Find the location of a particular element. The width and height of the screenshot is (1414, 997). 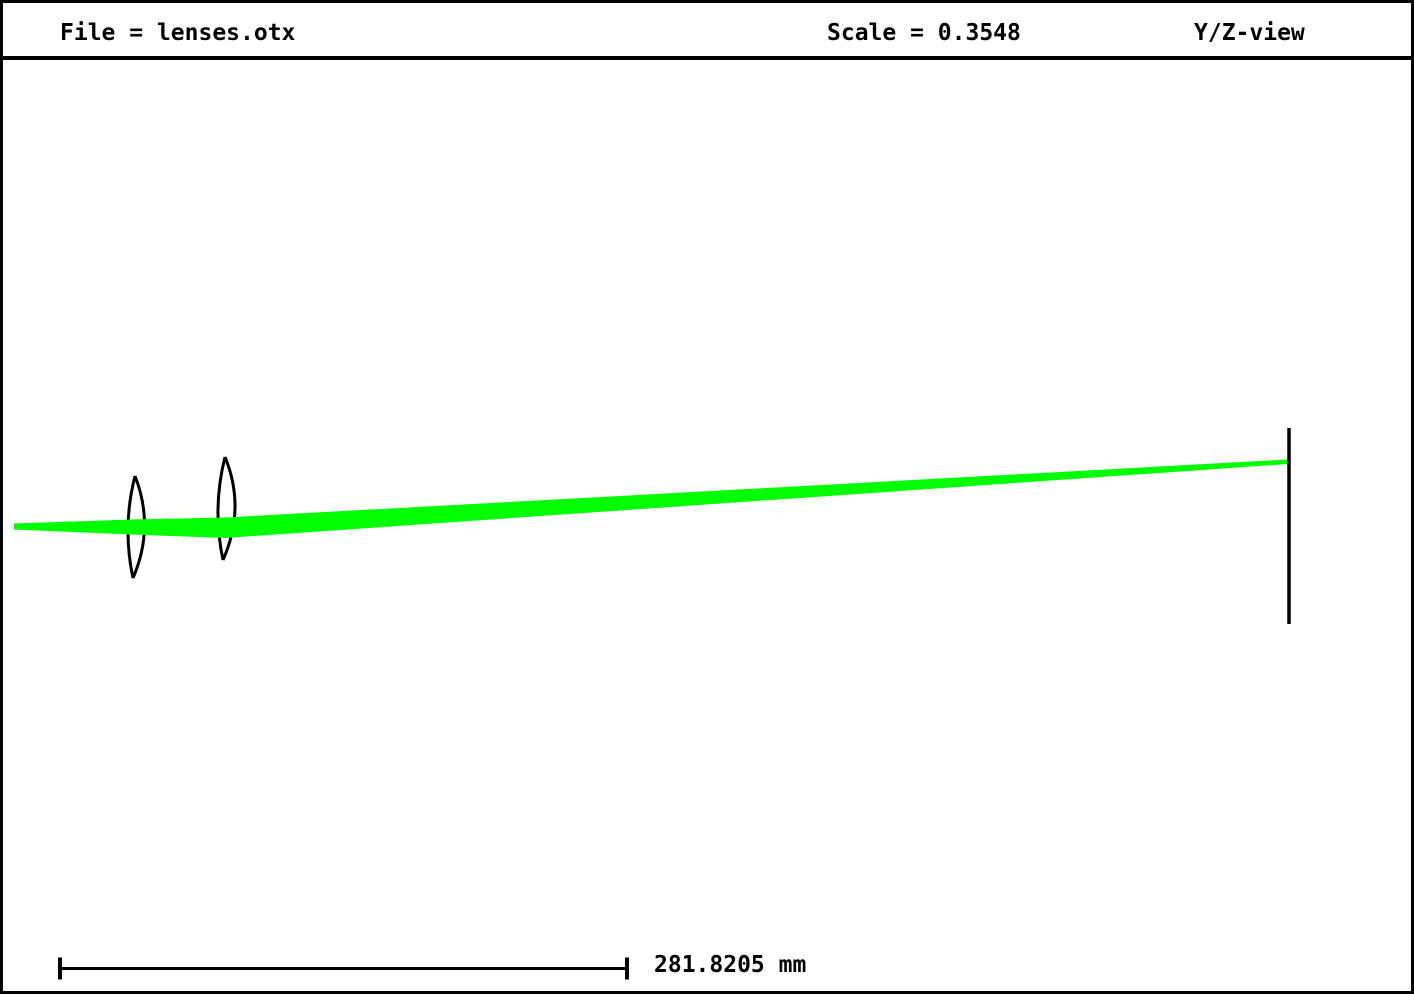

scale-factor-label: Scale = 0.3548 is located at coordinates (924, 33).